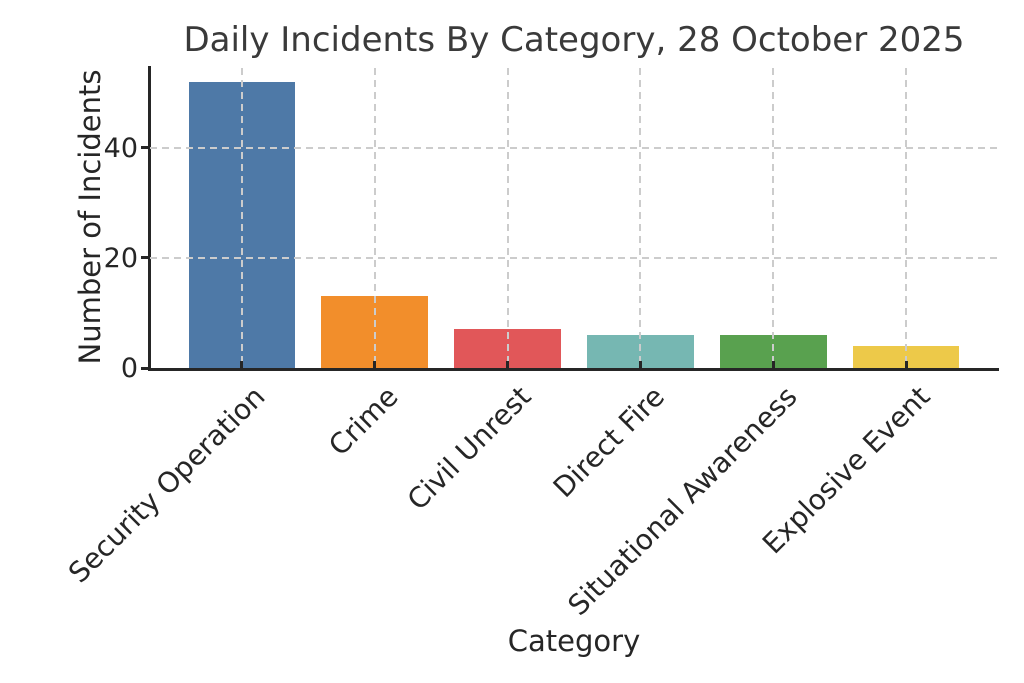  What do you see at coordinates (906, 218) in the screenshot?
I see `gridline-x-explosive-event` at bounding box center [906, 218].